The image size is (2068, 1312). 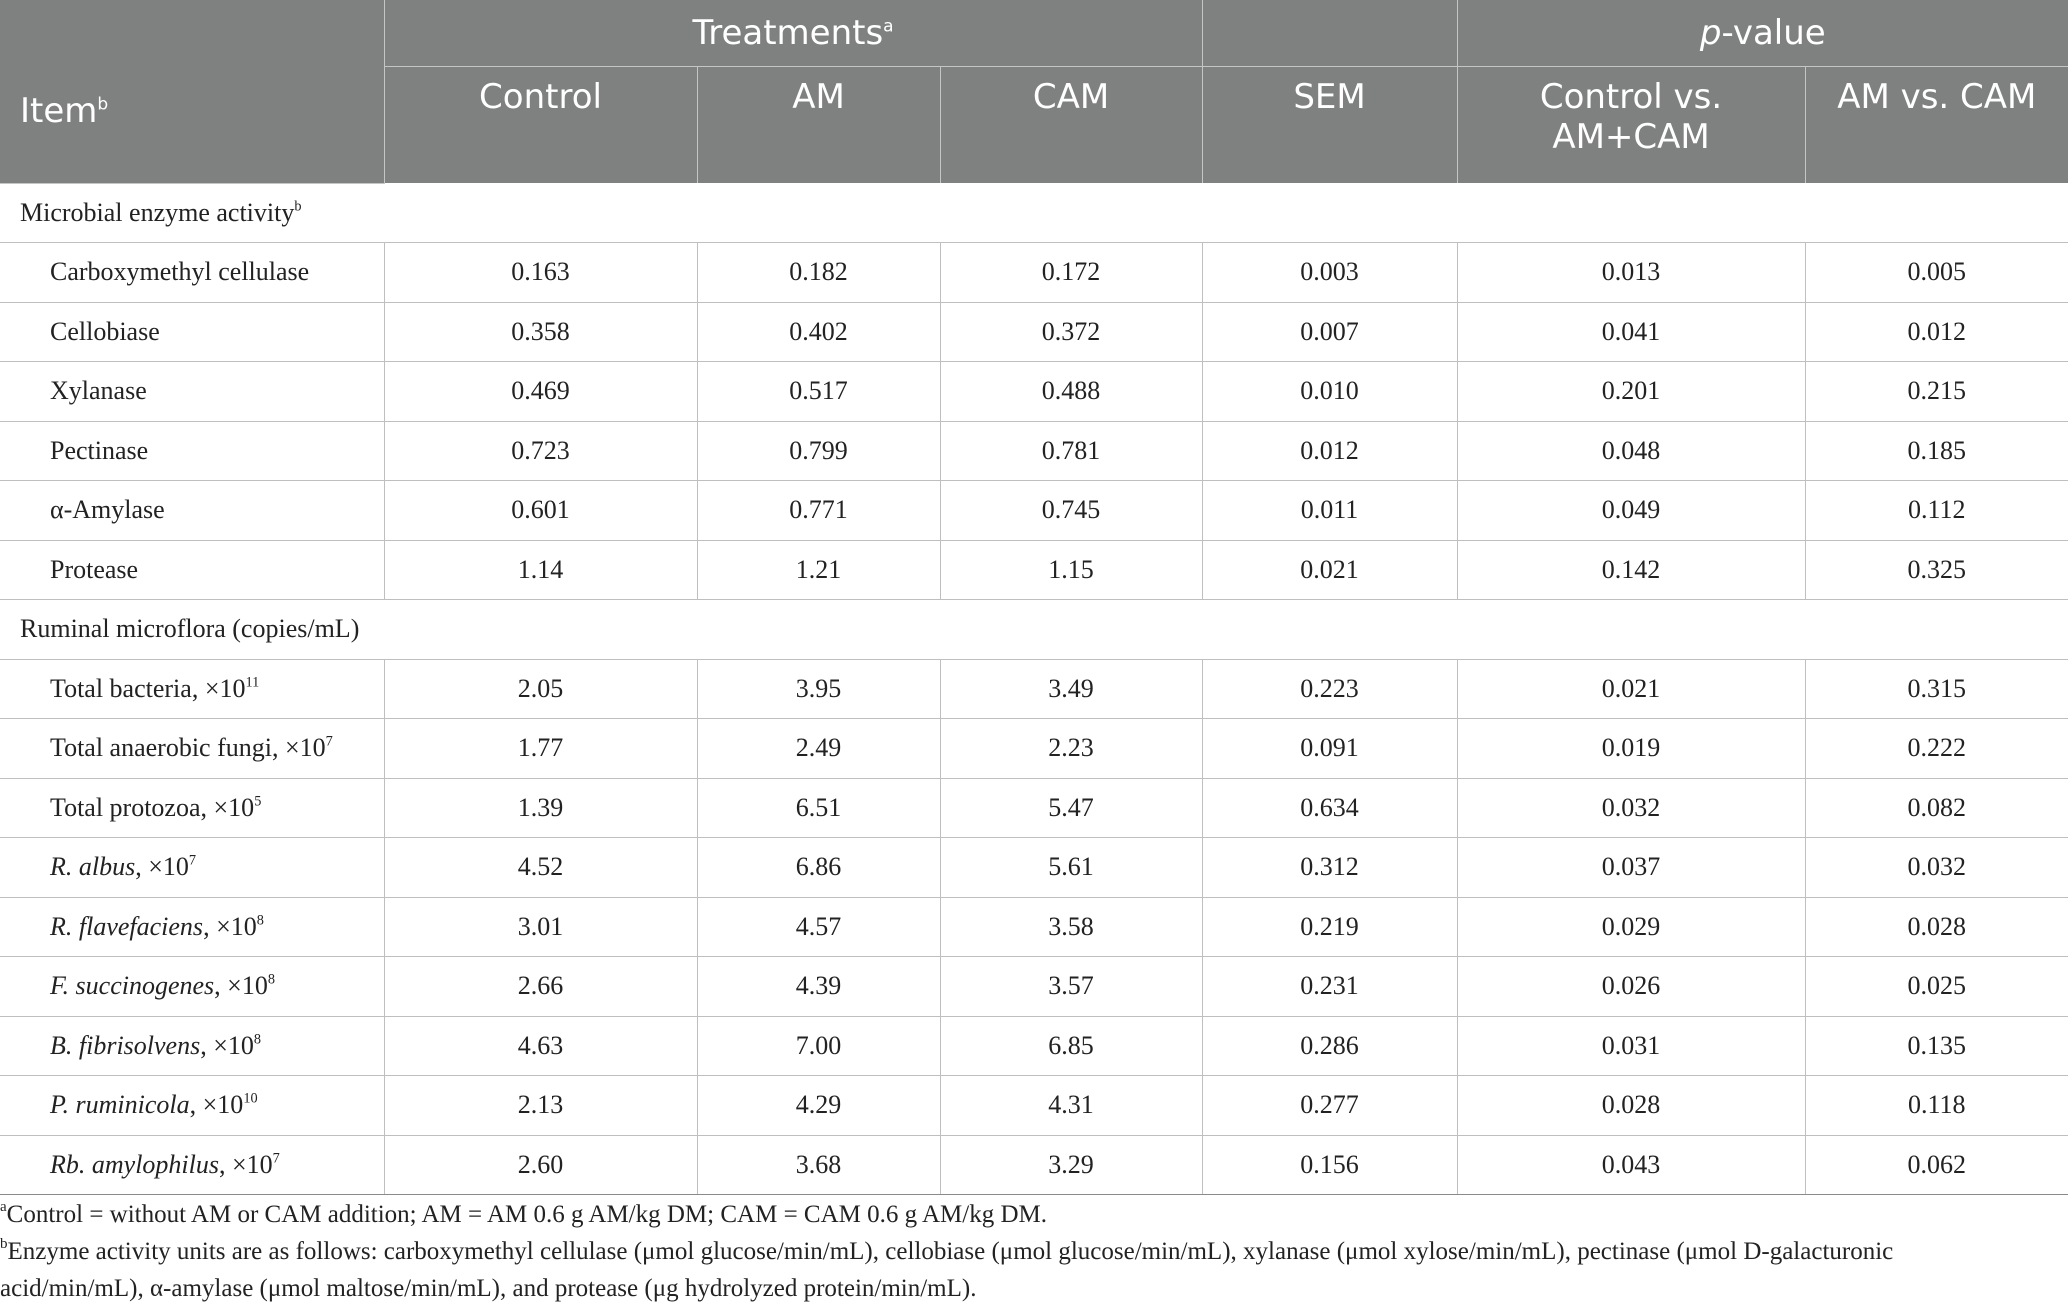 What do you see at coordinates (1936, 451) in the screenshot?
I see `table-cell: 0.185` at bounding box center [1936, 451].